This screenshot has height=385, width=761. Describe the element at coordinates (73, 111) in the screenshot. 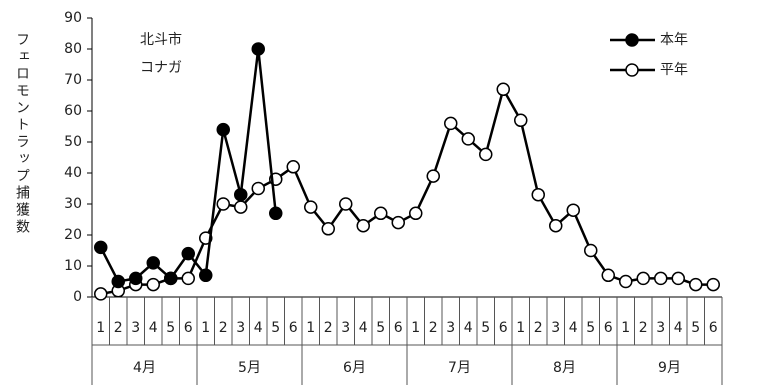

I see `y-tick-label: 60` at that location.